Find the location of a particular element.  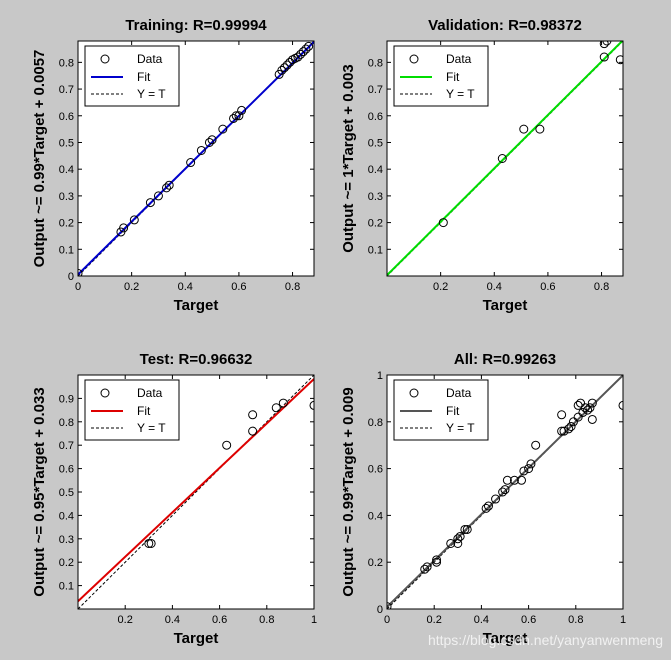

y-tick-label: 0.5 is located at coordinates (66, 493).